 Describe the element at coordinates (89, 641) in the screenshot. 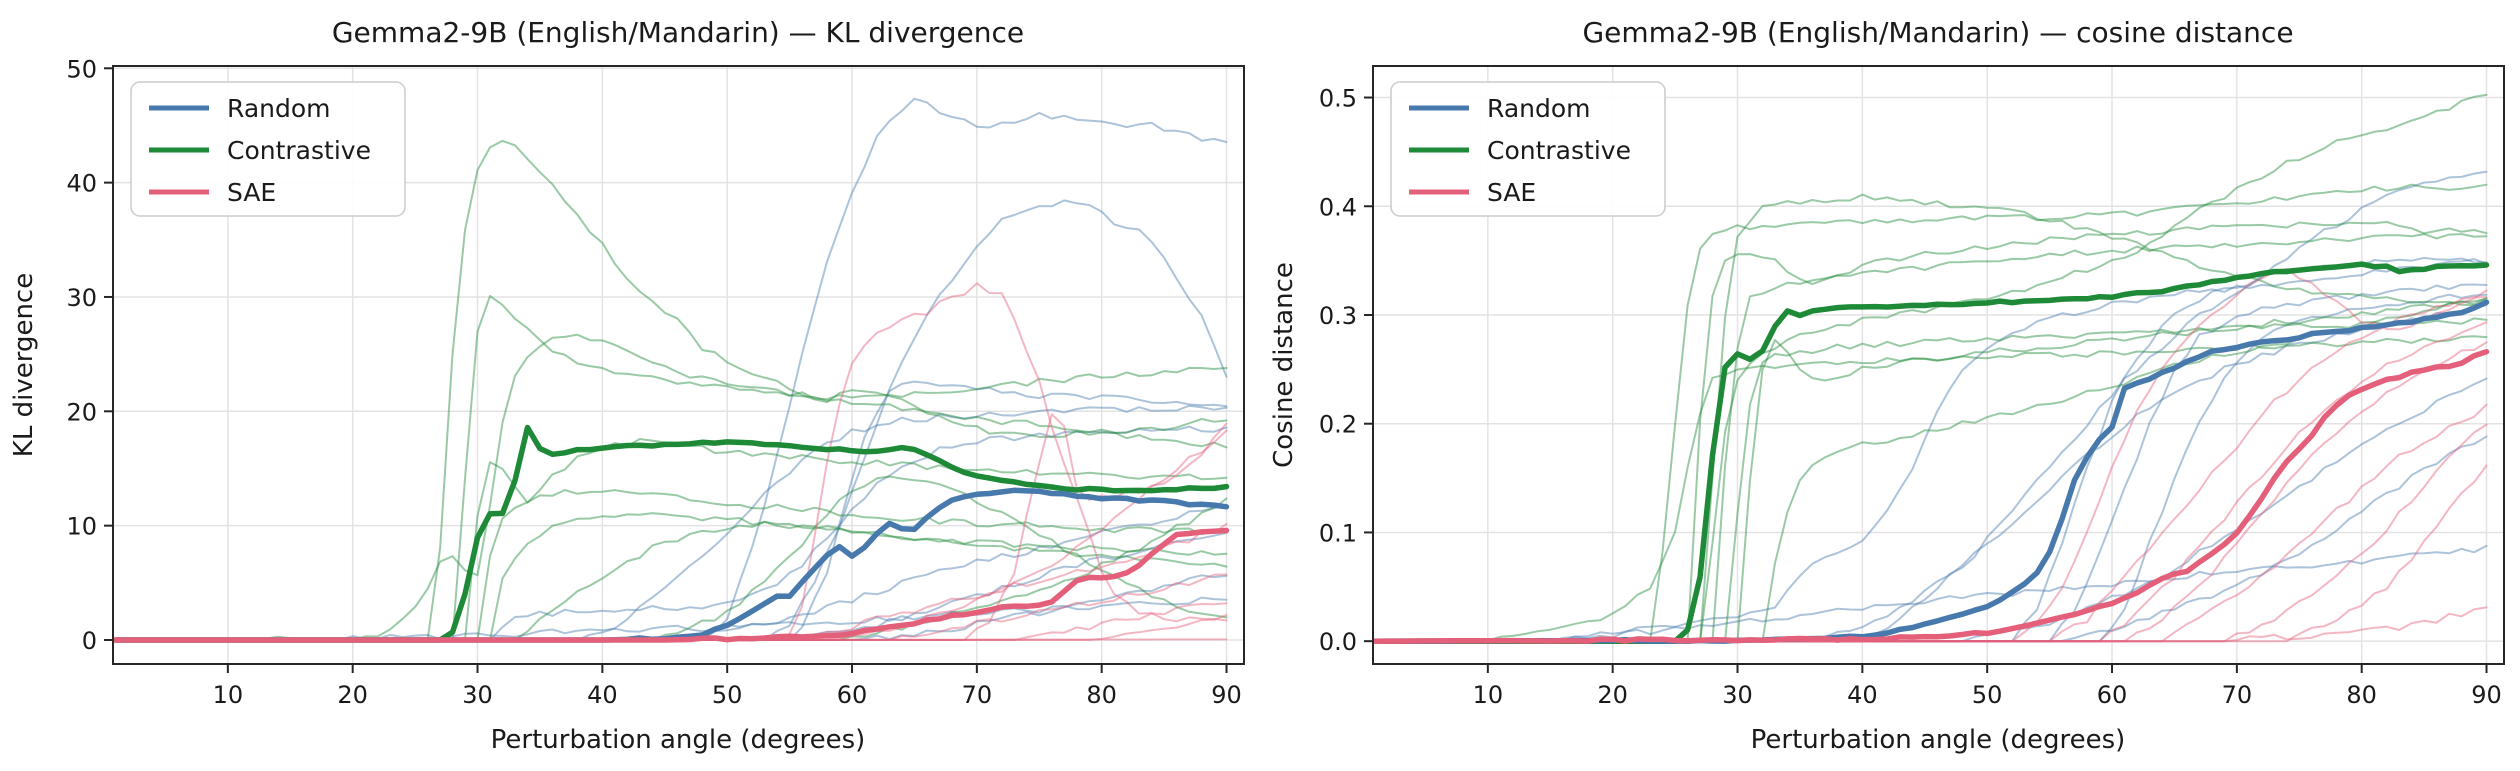

I see `y-tick-label: 0` at that location.